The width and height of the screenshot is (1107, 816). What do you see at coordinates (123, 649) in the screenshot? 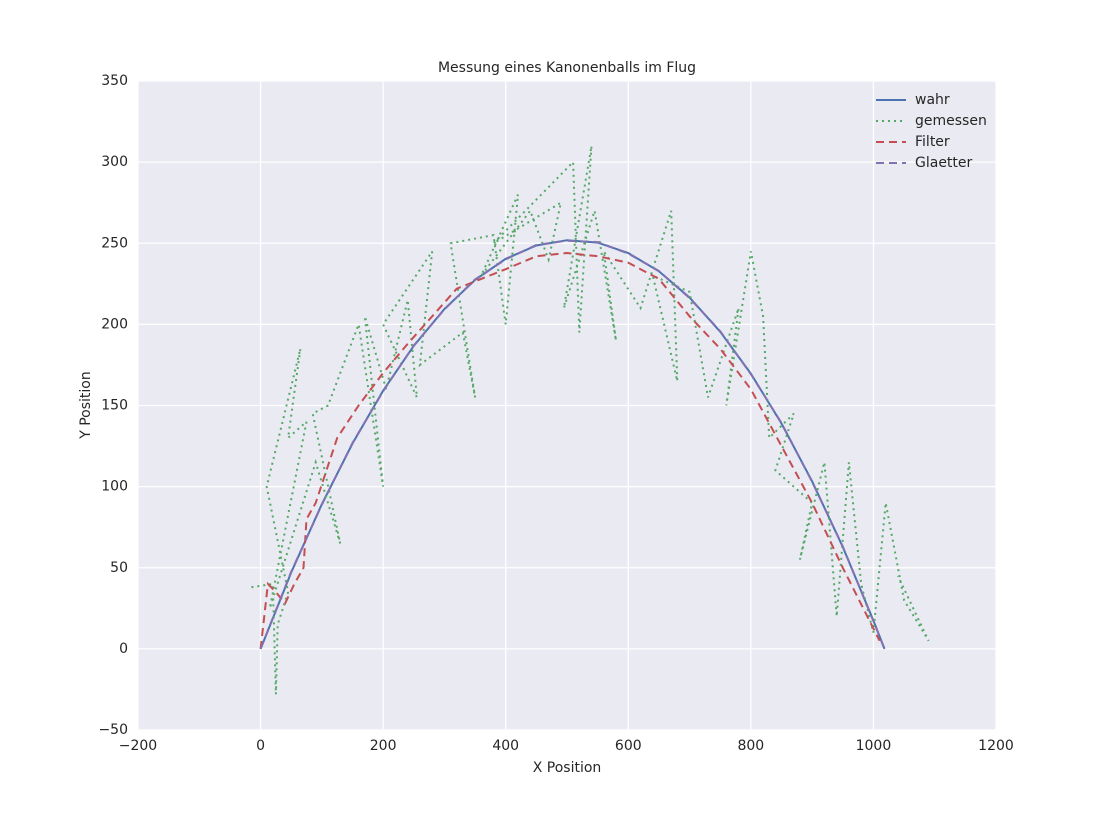
I see `y-tick-label: 0` at bounding box center [123, 649].